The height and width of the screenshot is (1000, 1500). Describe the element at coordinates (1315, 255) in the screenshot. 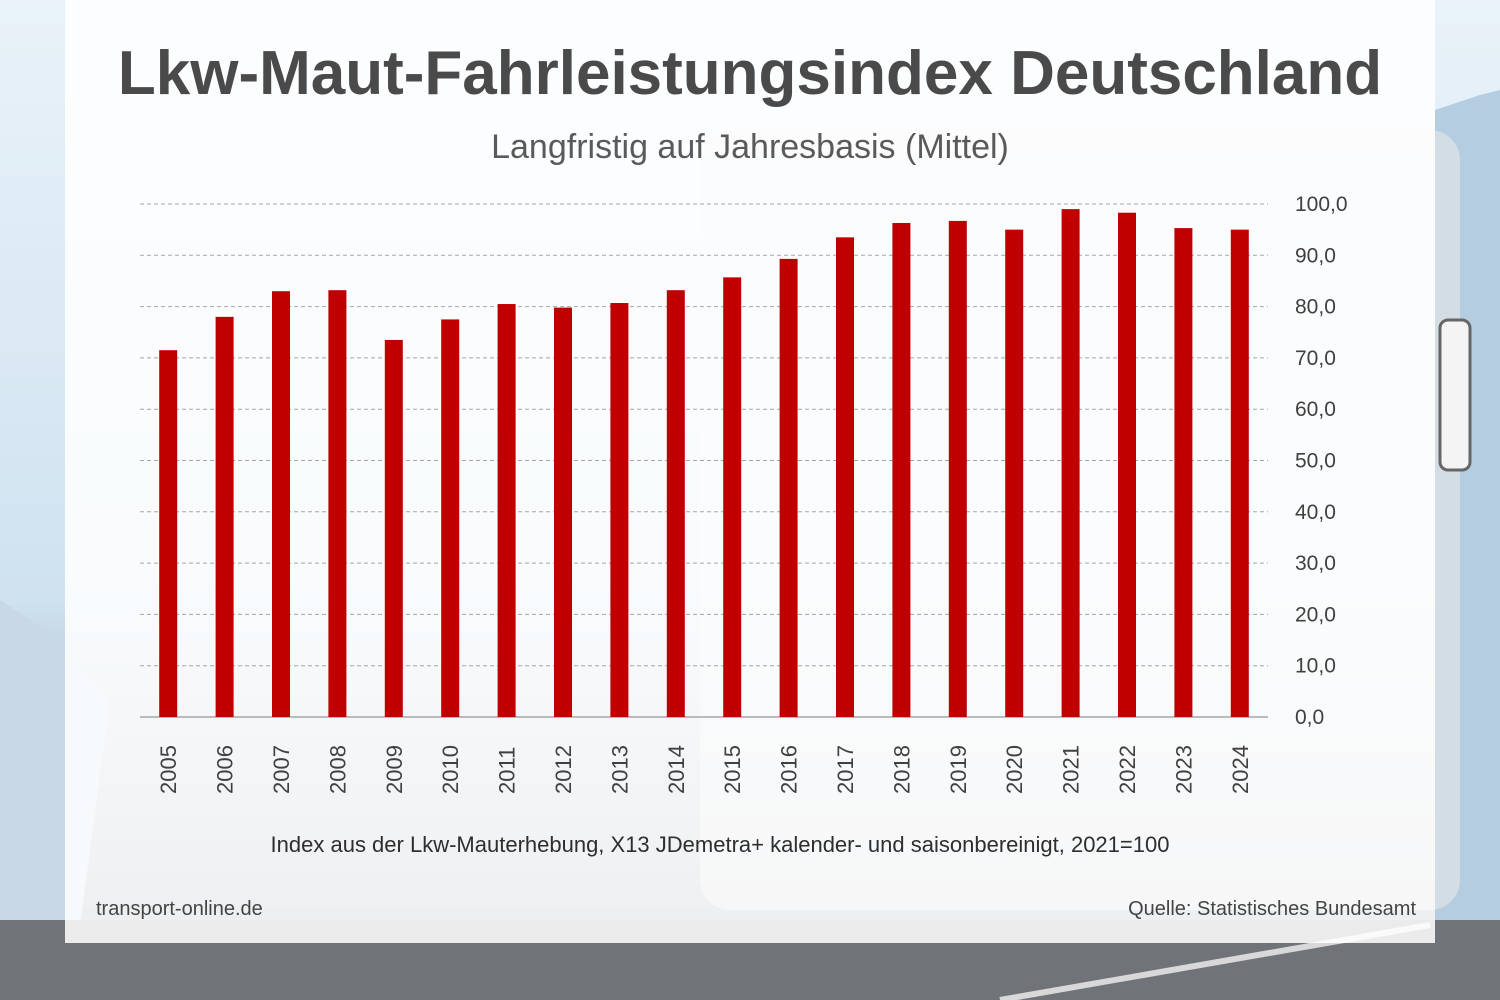

I see `y-tick-label: 90,0` at that location.